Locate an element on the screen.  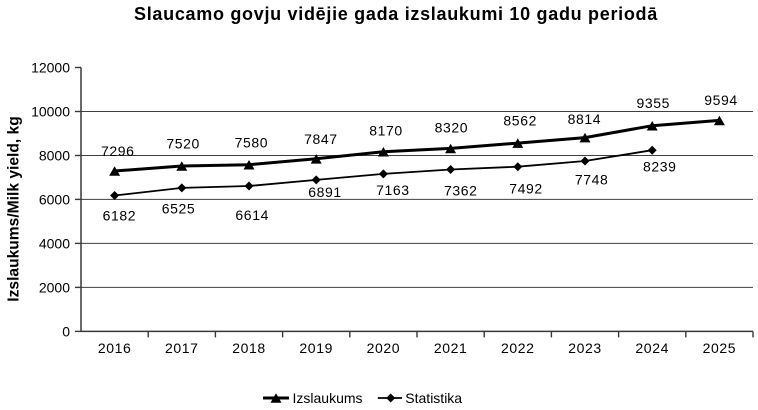
svg-text: 9594 is located at coordinates (721, 100).